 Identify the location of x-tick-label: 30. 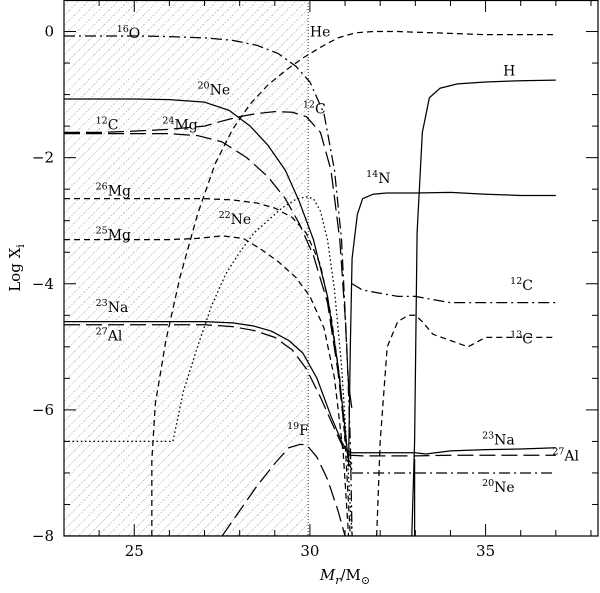
(309, 551).